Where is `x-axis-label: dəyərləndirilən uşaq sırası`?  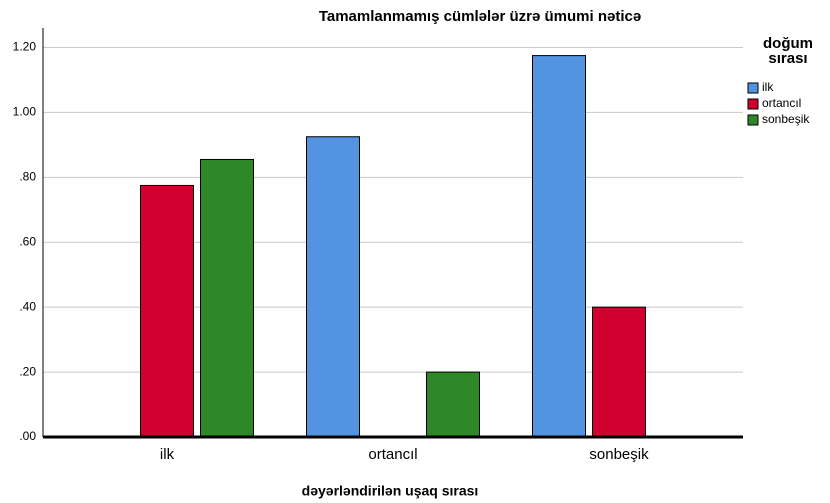 x-axis-label: dəyərləndirilən uşaq sırası is located at coordinates (390, 491).